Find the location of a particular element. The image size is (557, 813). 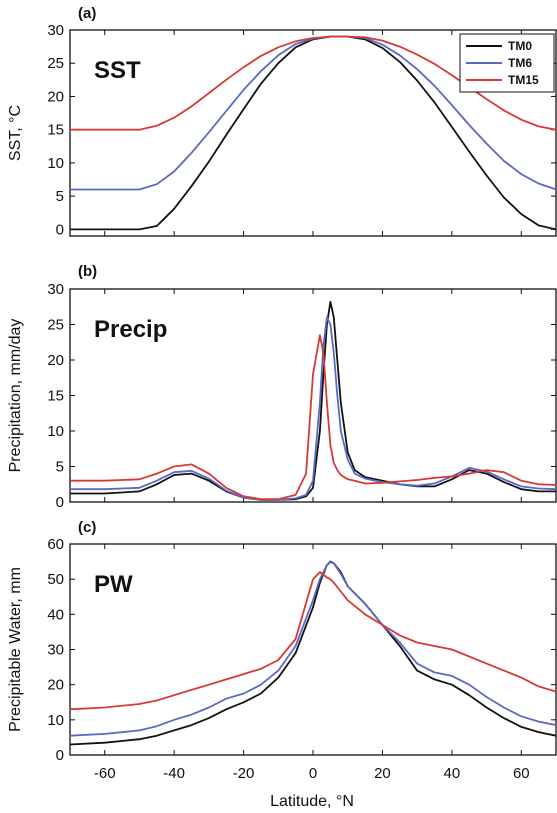

x-tick-label: -20 is located at coordinates (244, 773).